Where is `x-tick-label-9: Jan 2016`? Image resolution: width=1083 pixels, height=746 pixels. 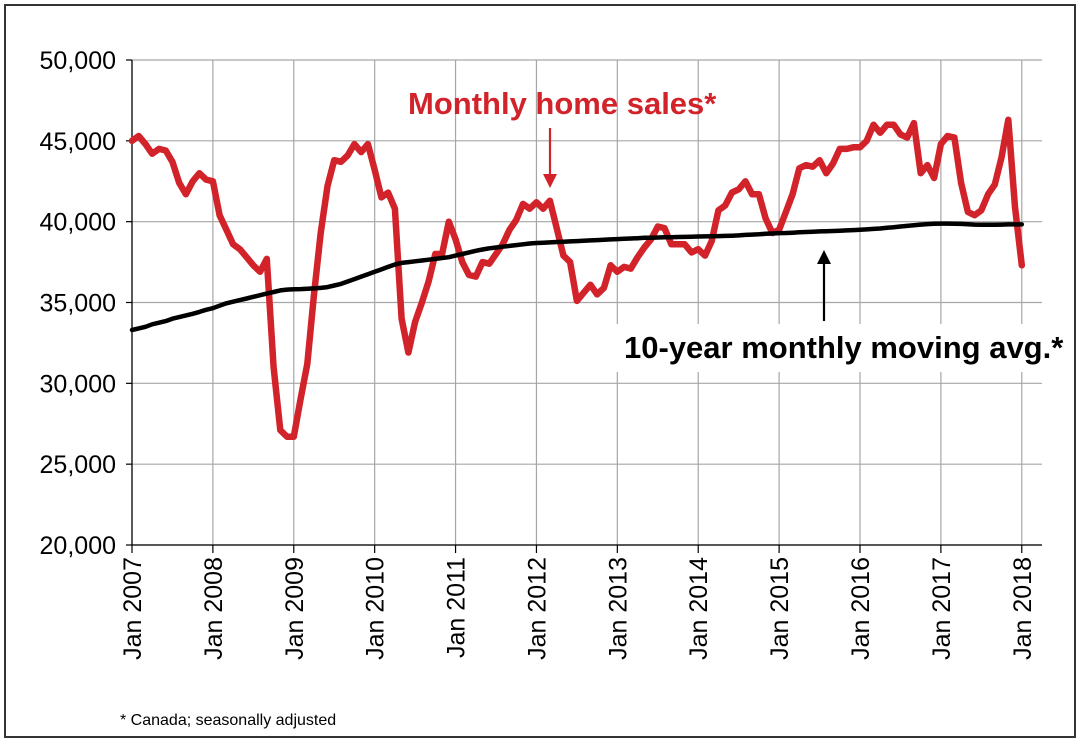 x-tick-label-9: Jan 2016 is located at coordinates (861, 608).